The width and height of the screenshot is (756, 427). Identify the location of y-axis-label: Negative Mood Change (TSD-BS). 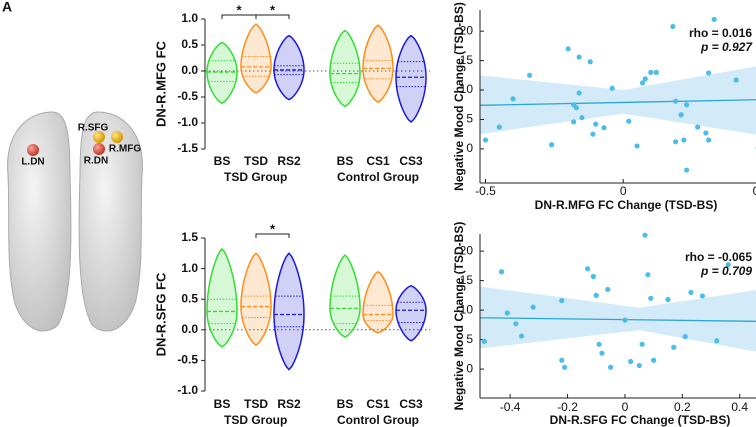
(459, 316).